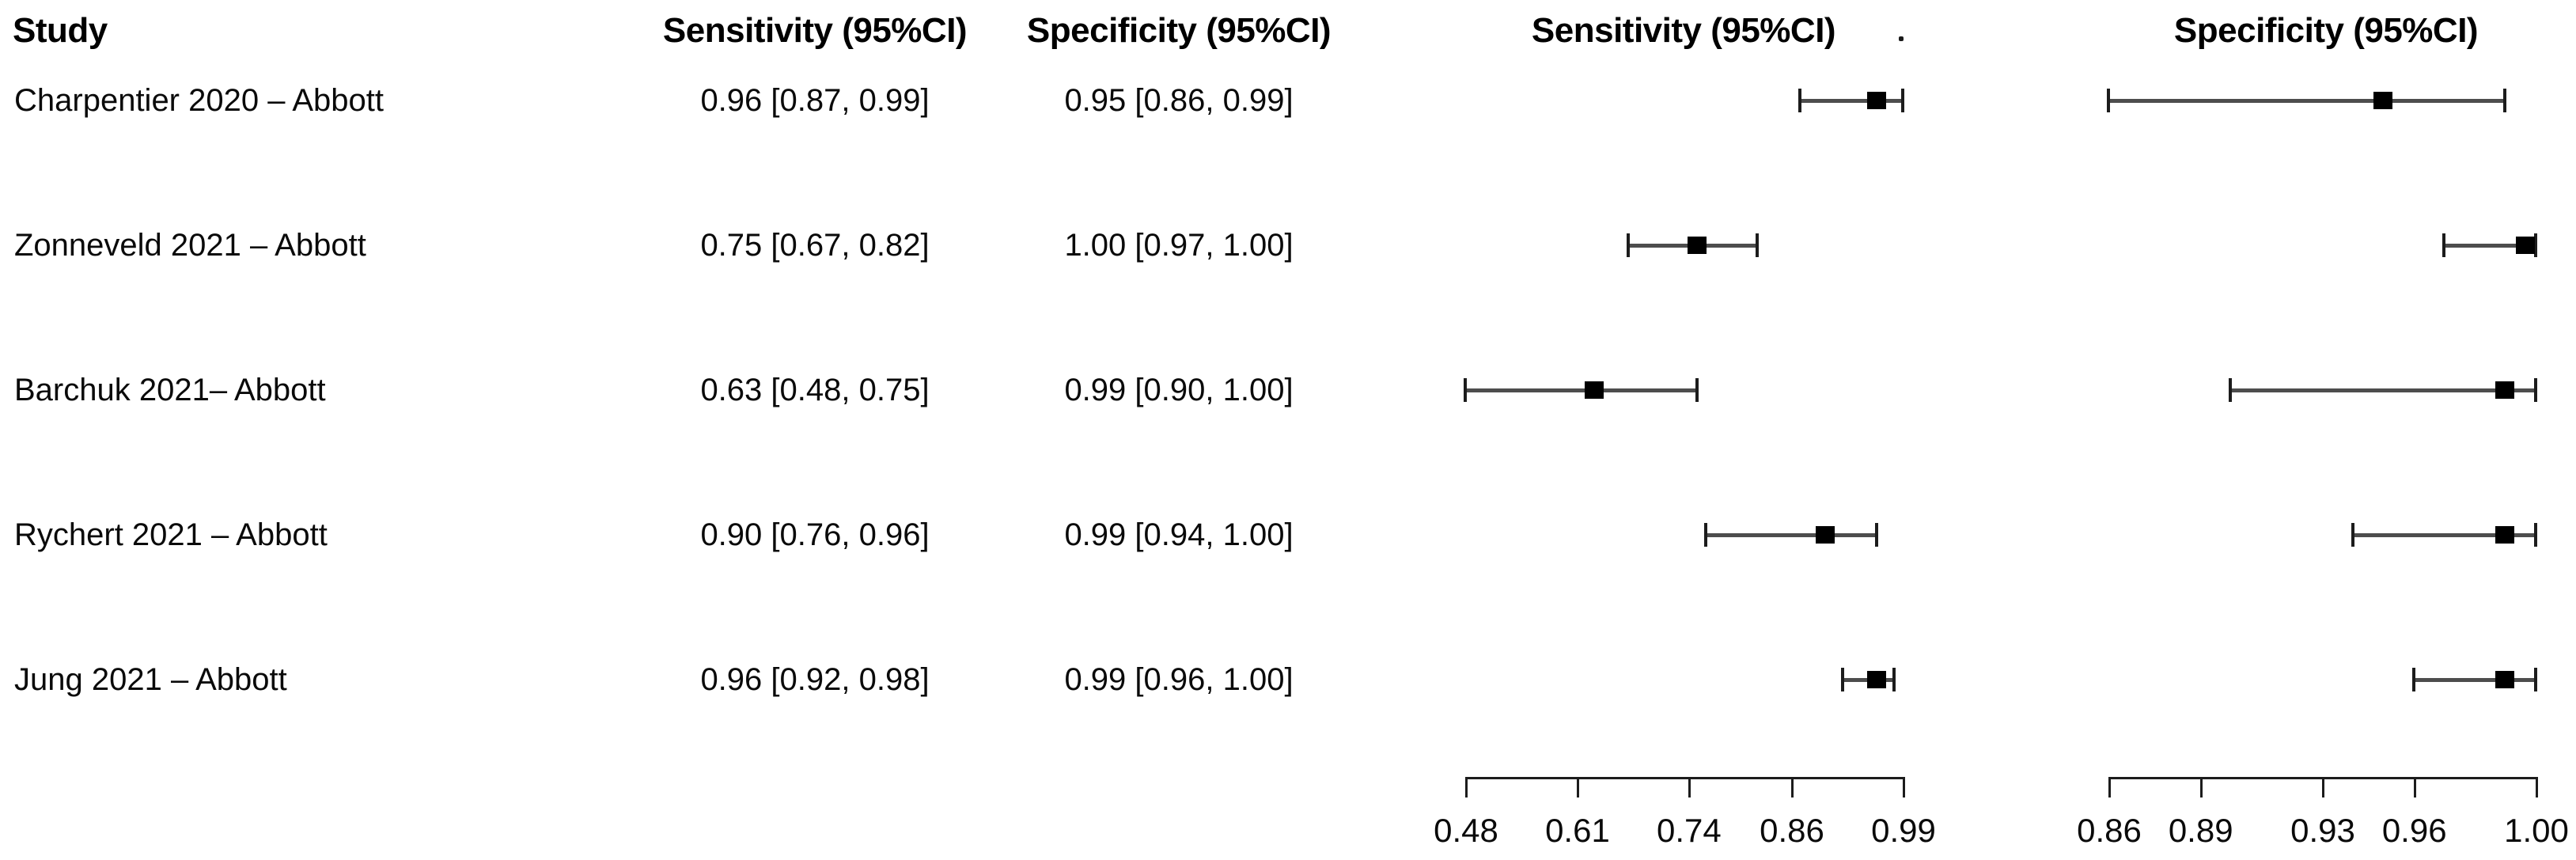 The height and width of the screenshot is (860, 2576). Describe the element at coordinates (815, 679) in the screenshot. I see `sensitivity-value: 0.96 [0.92, 0.98]` at that location.